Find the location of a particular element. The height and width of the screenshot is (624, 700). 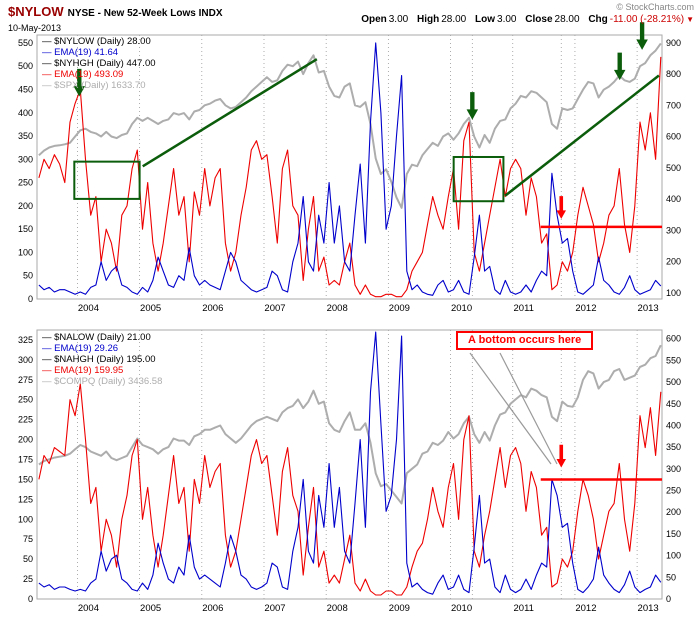

high-label: High is located at coordinates (428, 19).